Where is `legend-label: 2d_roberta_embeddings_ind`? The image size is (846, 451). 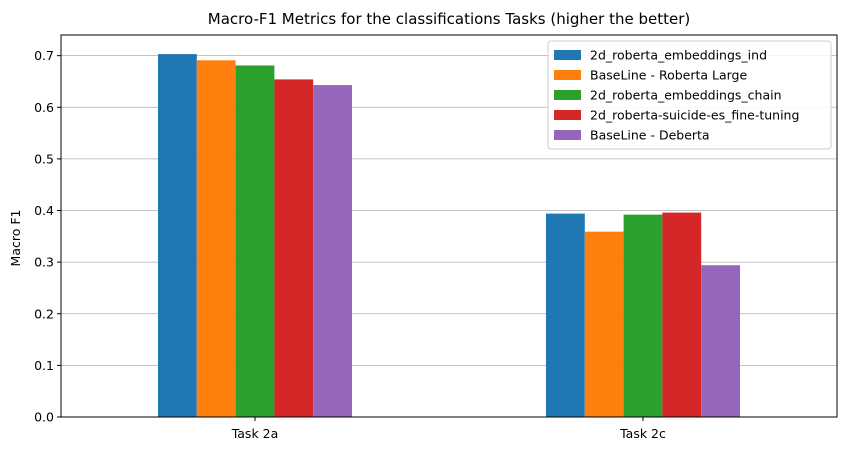 legend-label: 2d_roberta_embeddings_ind is located at coordinates (678, 55).